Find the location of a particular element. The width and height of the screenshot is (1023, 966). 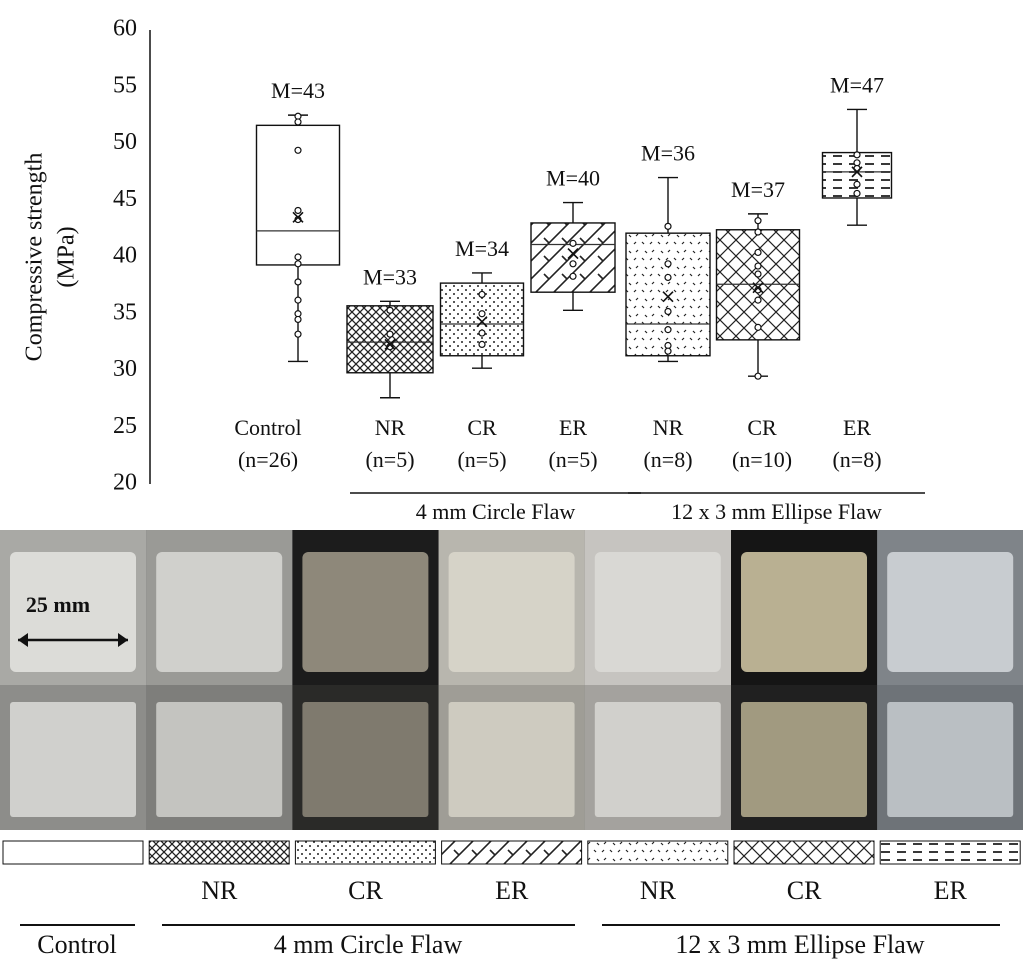

mean-label: M=47 is located at coordinates (857, 84).